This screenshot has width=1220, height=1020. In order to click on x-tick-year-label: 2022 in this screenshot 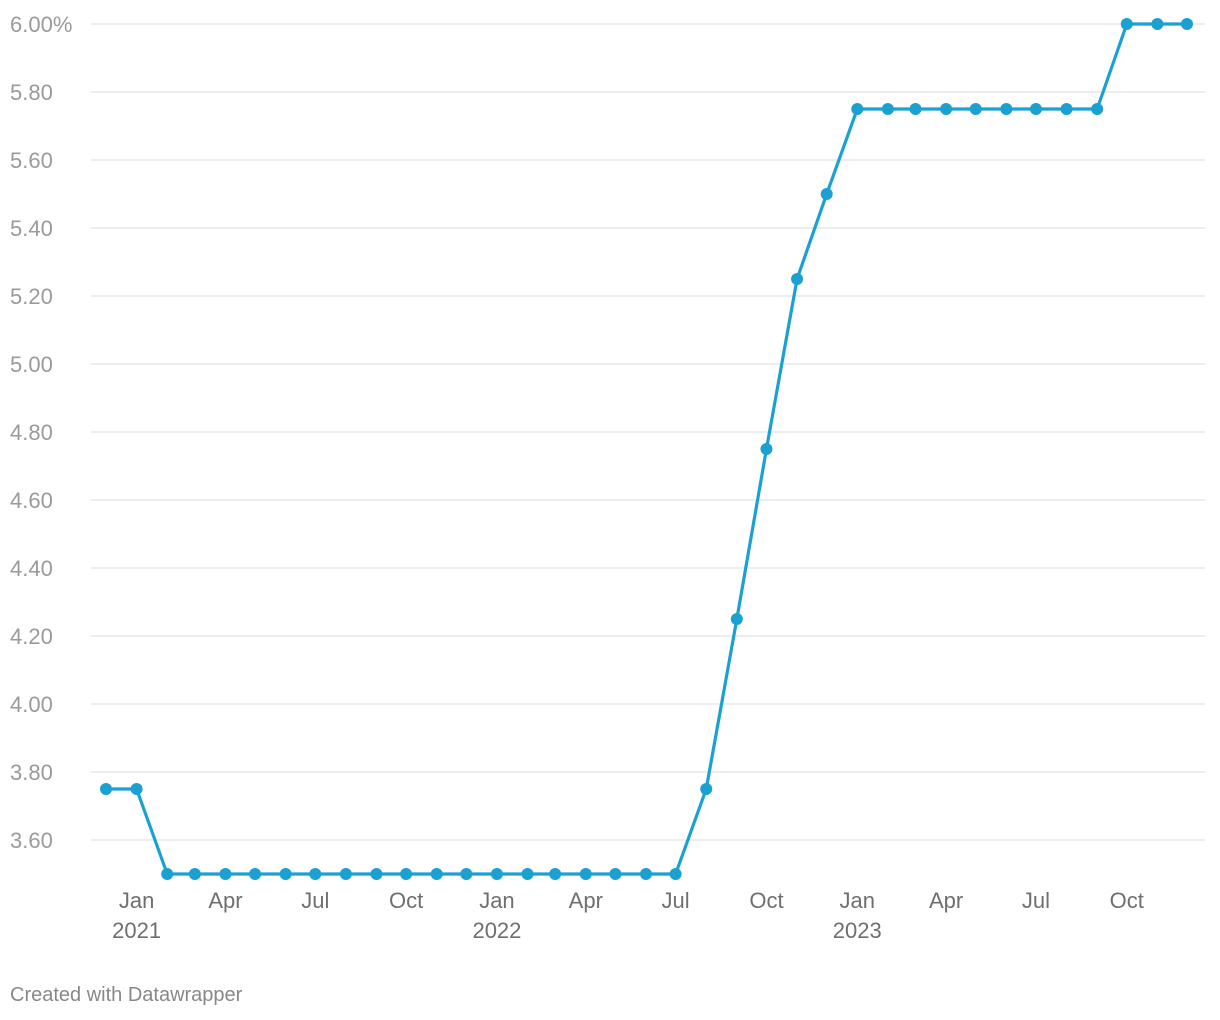, I will do `click(496, 930)`.